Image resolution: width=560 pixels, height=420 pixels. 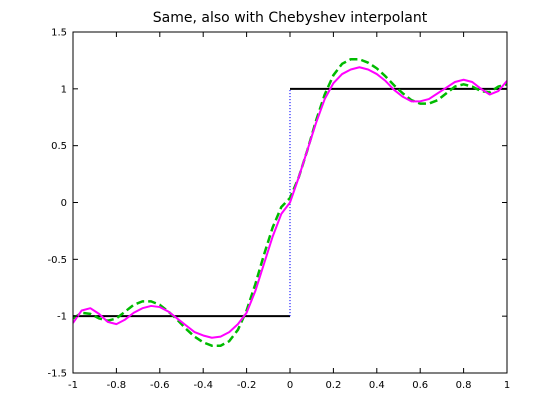 I want to click on x-tick-label: -0.6, so click(x=160, y=385).